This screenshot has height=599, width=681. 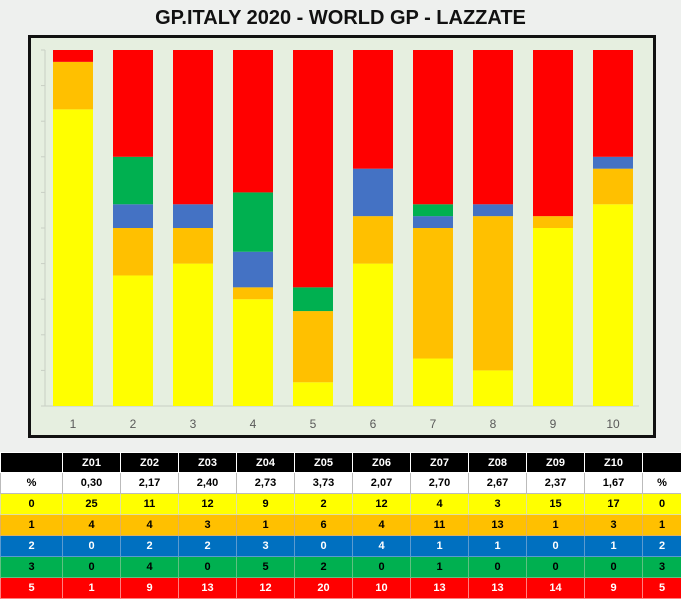 I want to click on x-tick-label: 2, so click(x=133, y=424).